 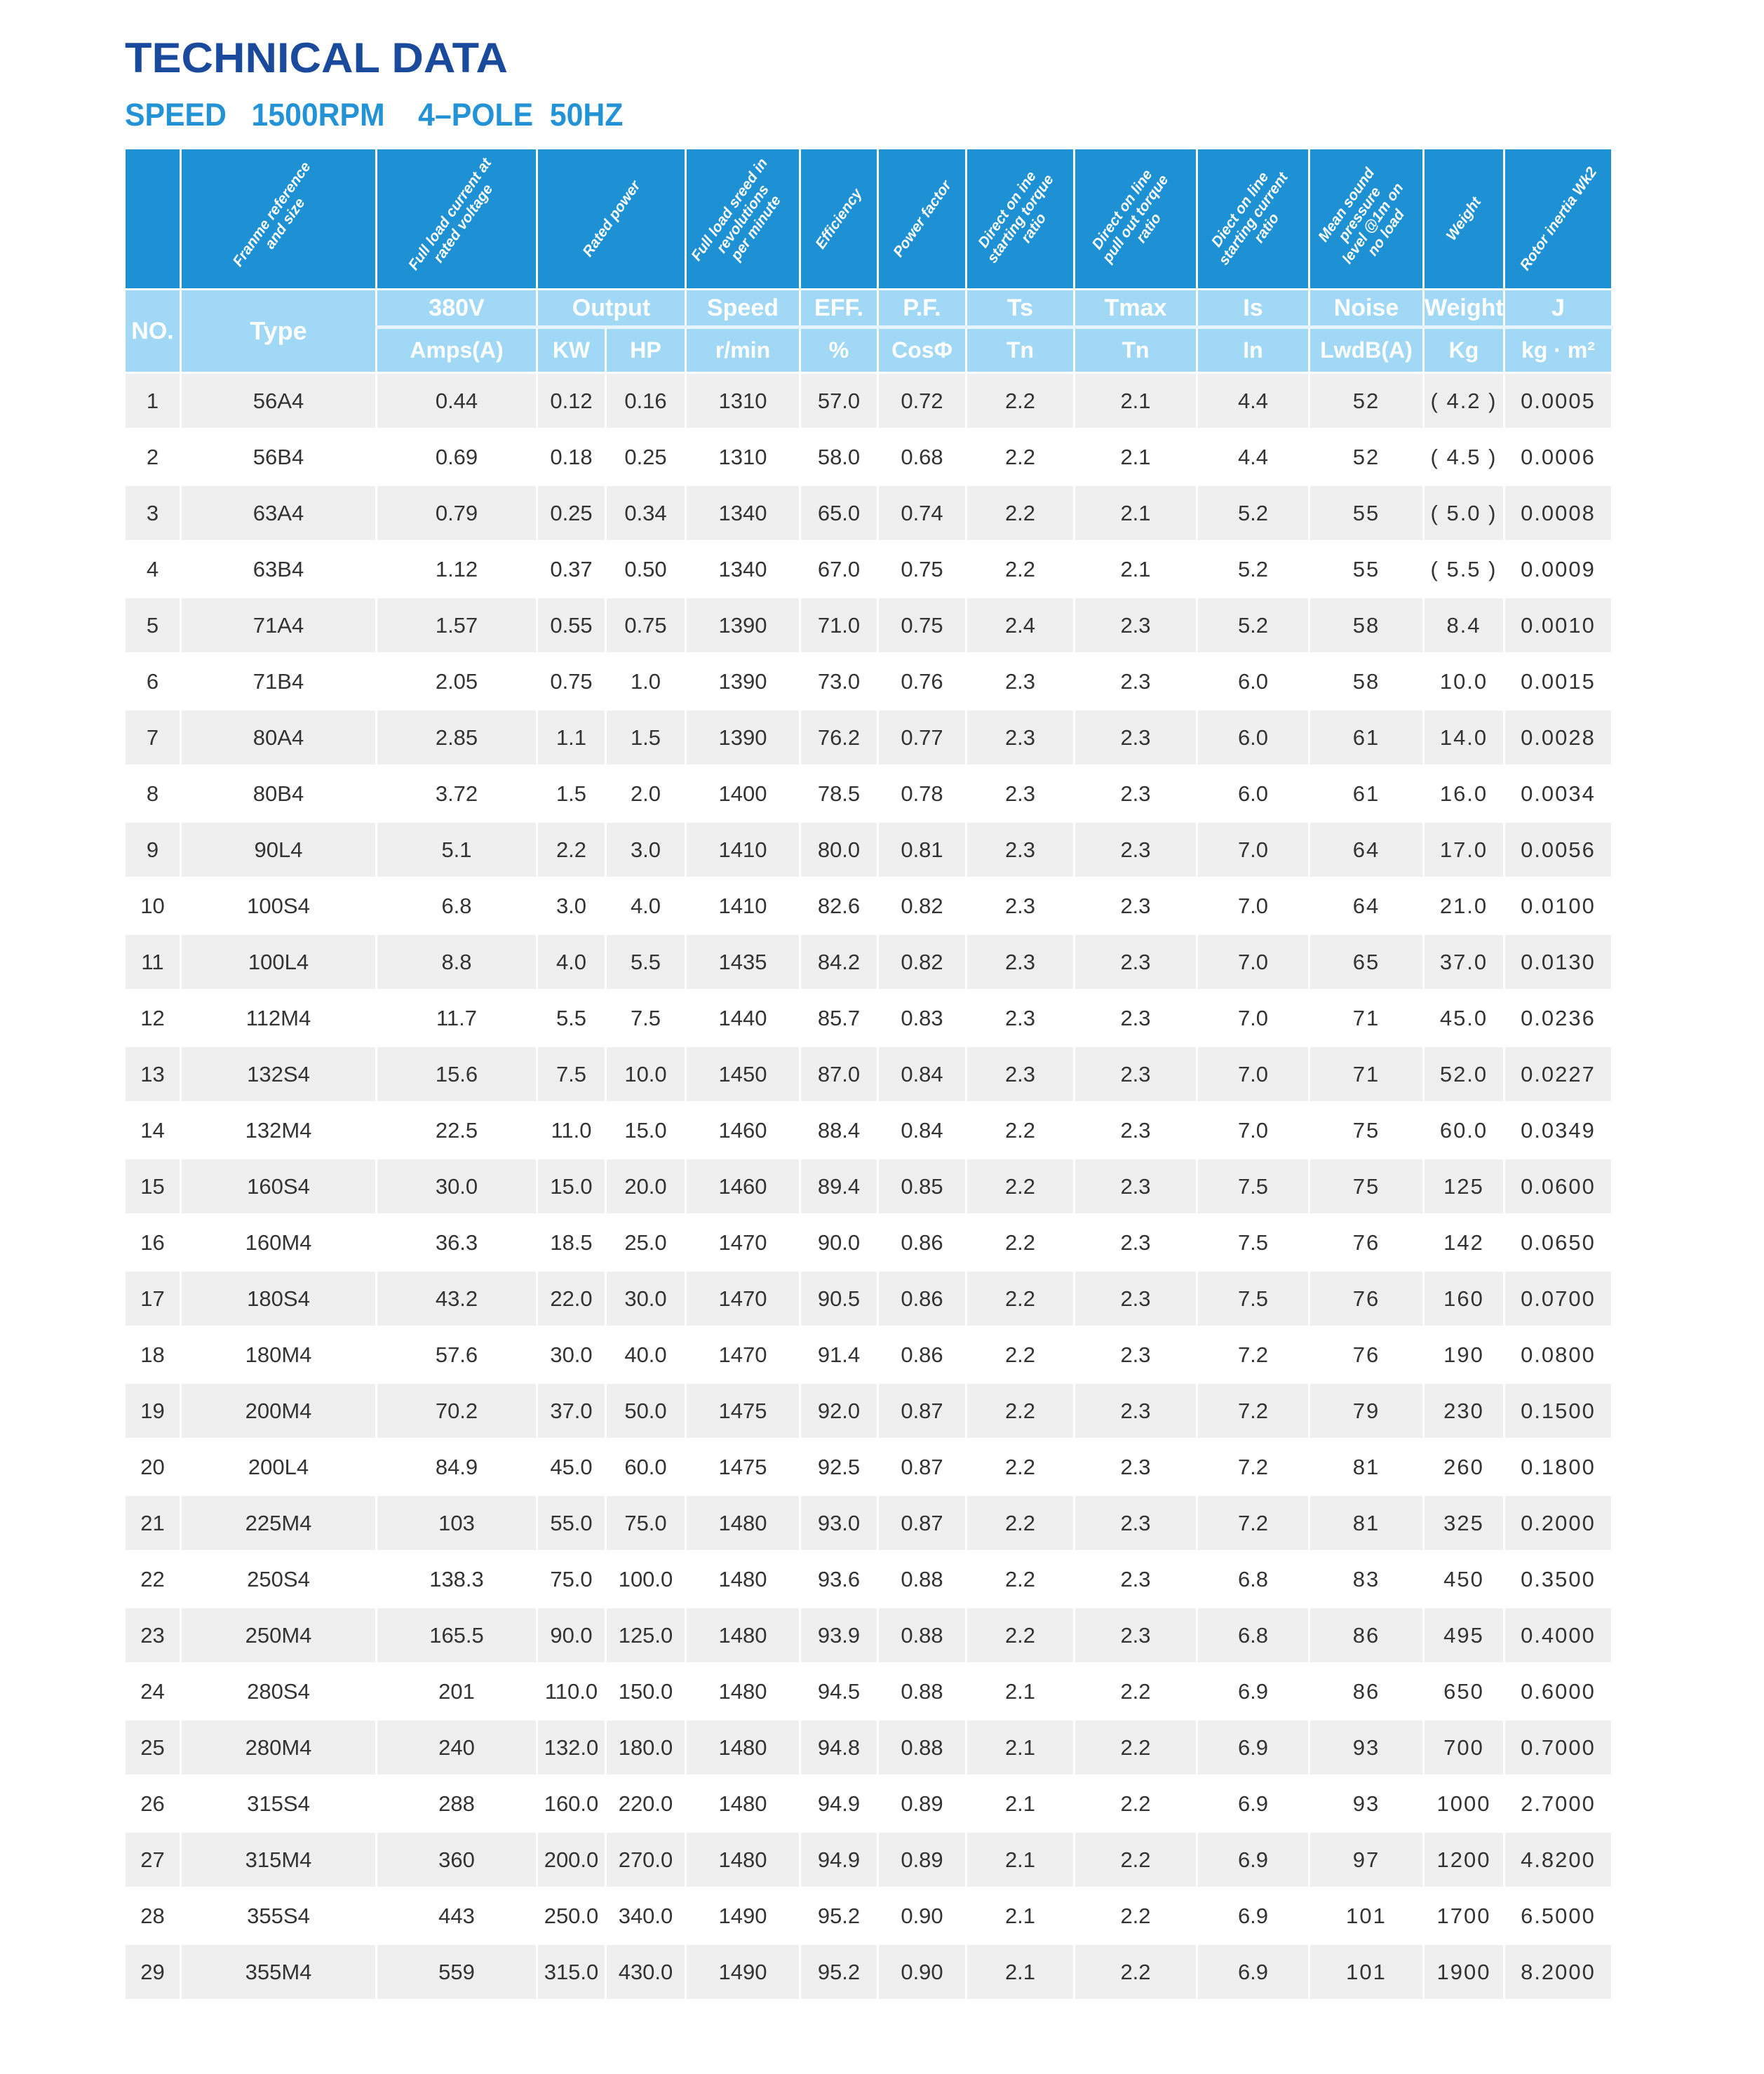 I want to click on cell-efficiency: 67.0, so click(x=839, y=569).